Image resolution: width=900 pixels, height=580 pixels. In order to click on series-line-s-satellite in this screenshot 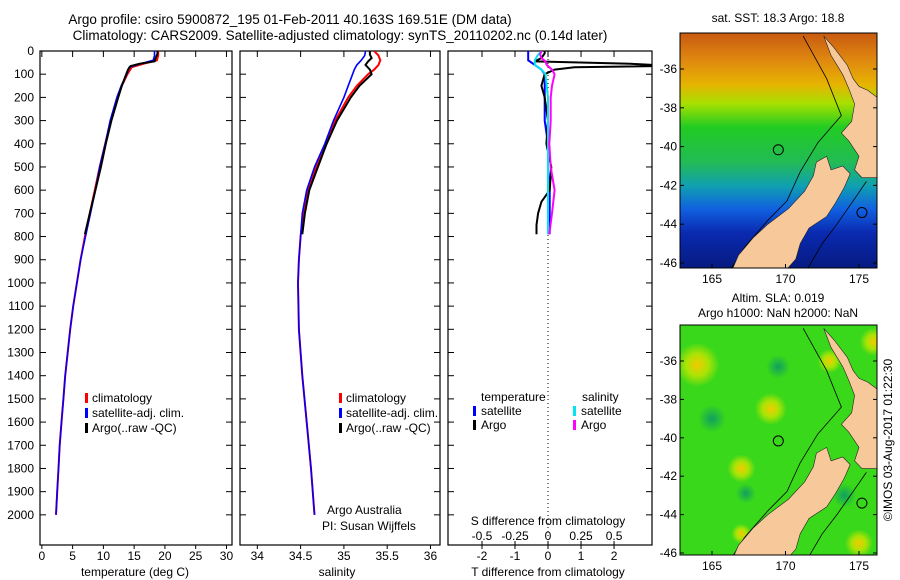, I will do `click(541, 143)`.